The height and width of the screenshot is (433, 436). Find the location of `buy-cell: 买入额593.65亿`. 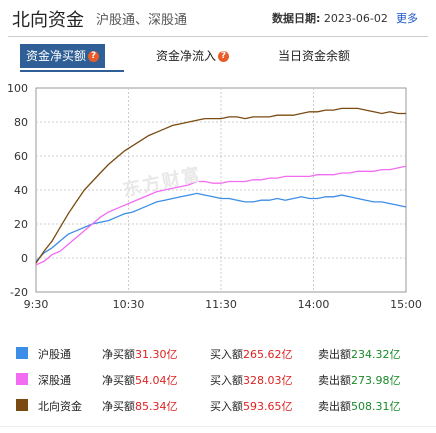

buy-cell: 买入额593.65亿 is located at coordinates (251, 406).